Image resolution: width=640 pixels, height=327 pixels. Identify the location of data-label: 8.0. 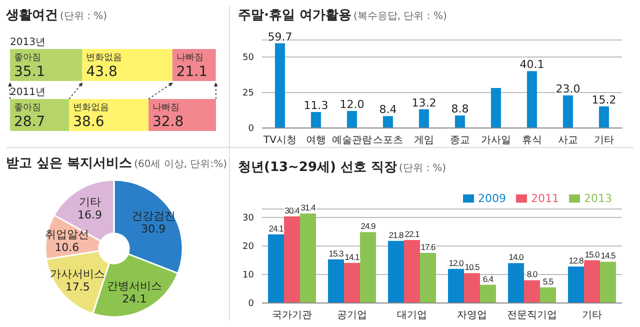
(532, 274).